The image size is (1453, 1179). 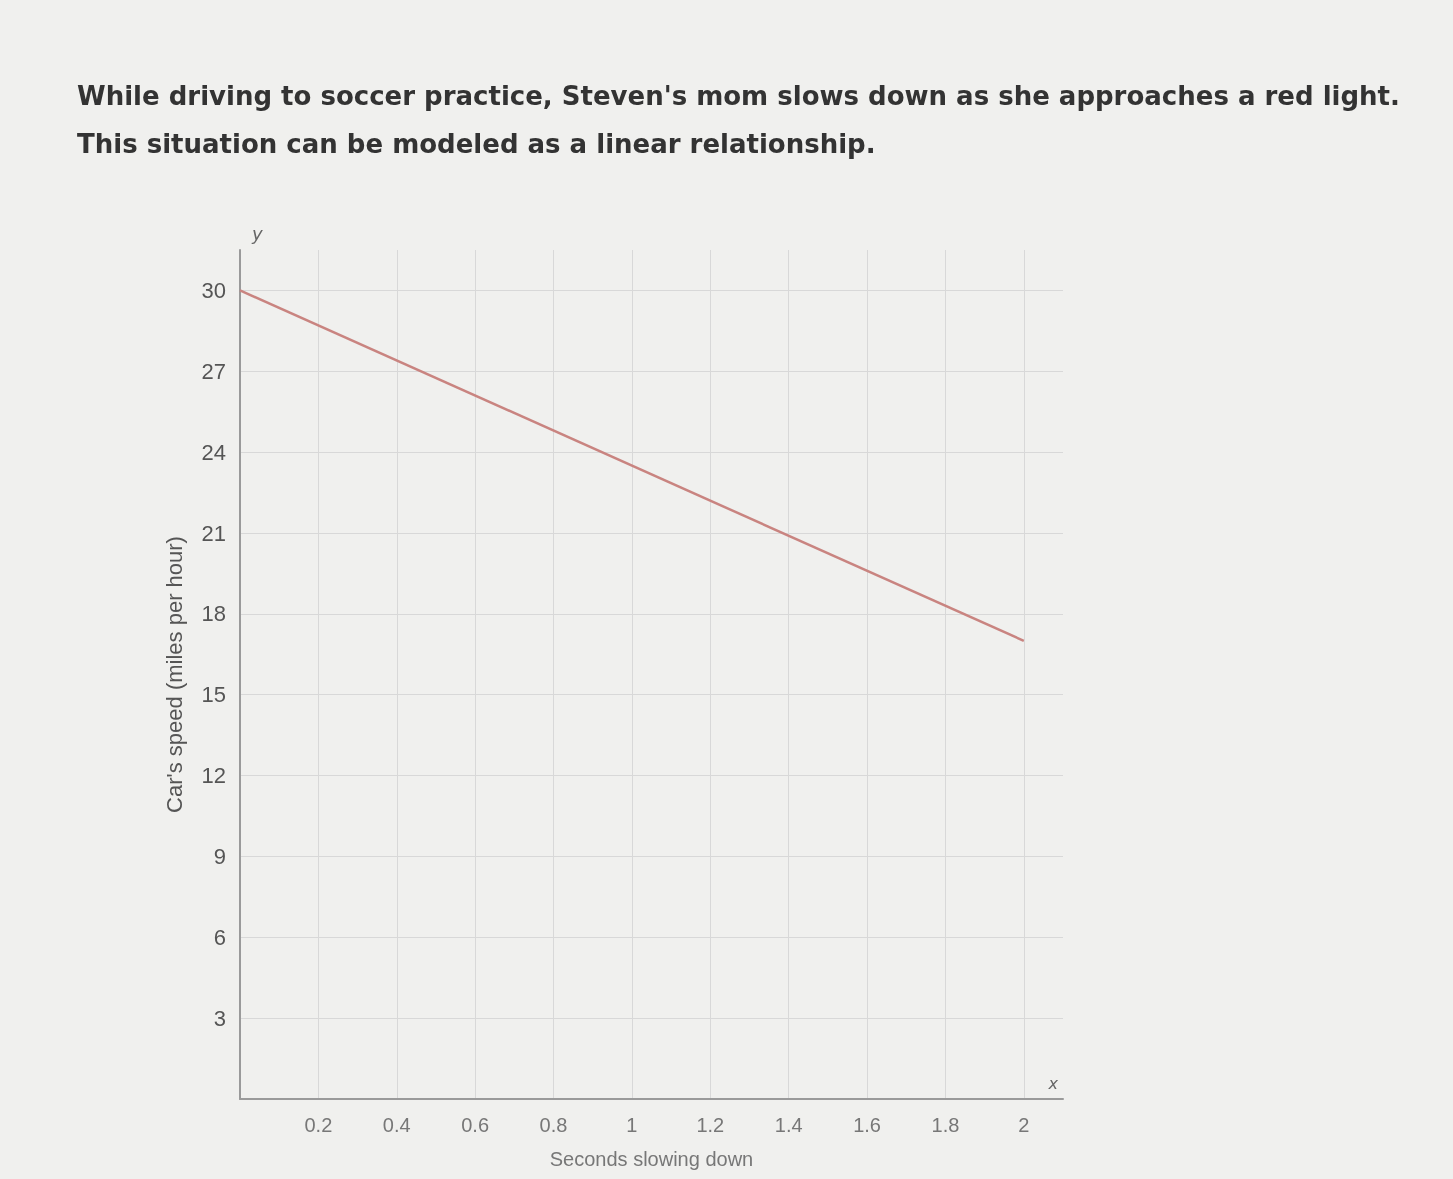 What do you see at coordinates (219, 937) in the screenshot?
I see `y-tick-label: 6` at bounding box center [219, 937].